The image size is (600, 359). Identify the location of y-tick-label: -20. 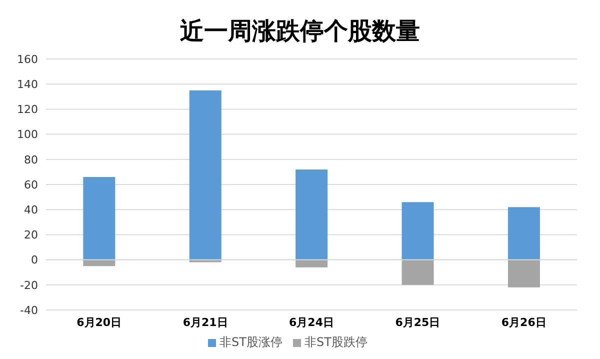
(29, 285).